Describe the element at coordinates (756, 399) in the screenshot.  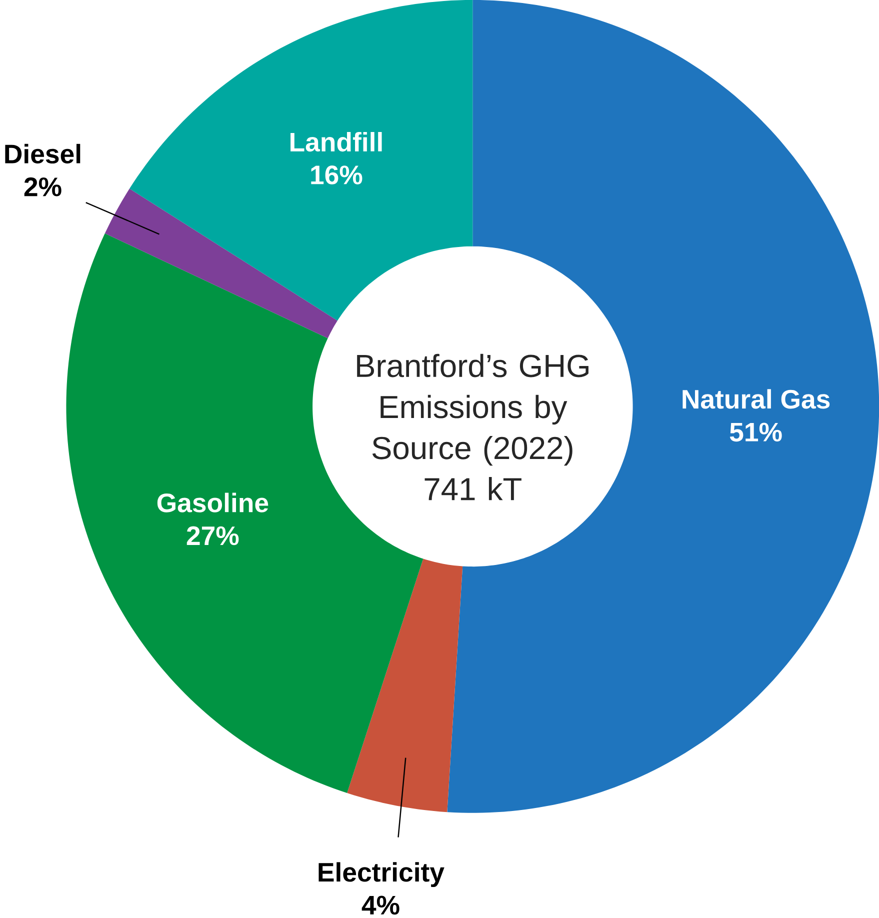
I see `slice-label: Natural Gas` at that location.